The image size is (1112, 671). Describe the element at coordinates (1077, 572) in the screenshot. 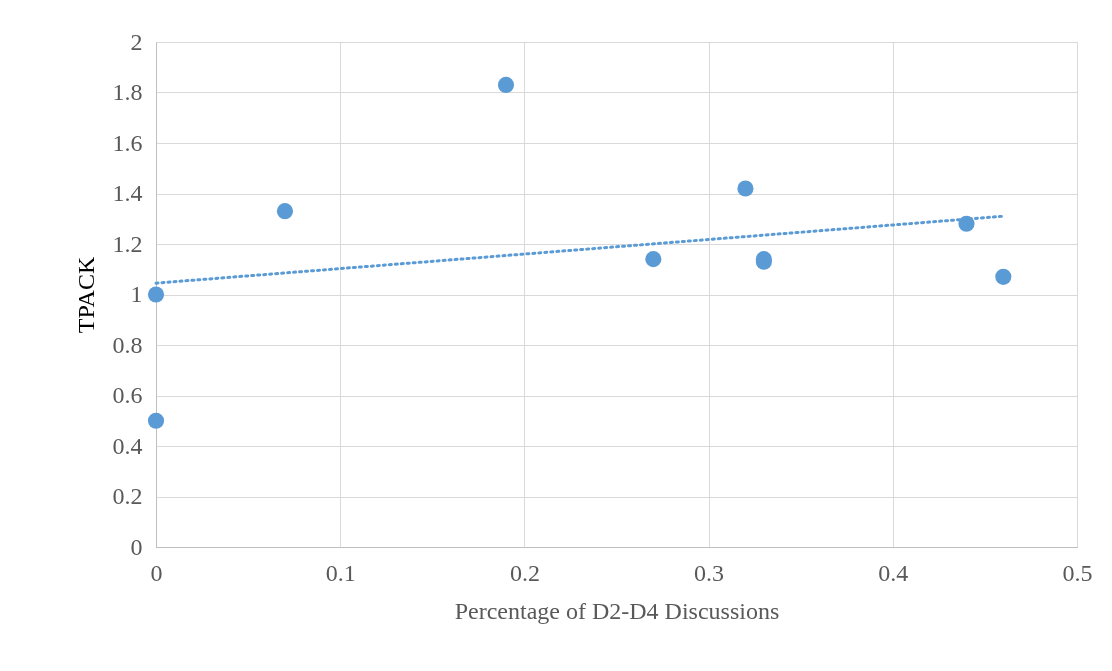

I see `x-tick-label: 0.5` at that location.